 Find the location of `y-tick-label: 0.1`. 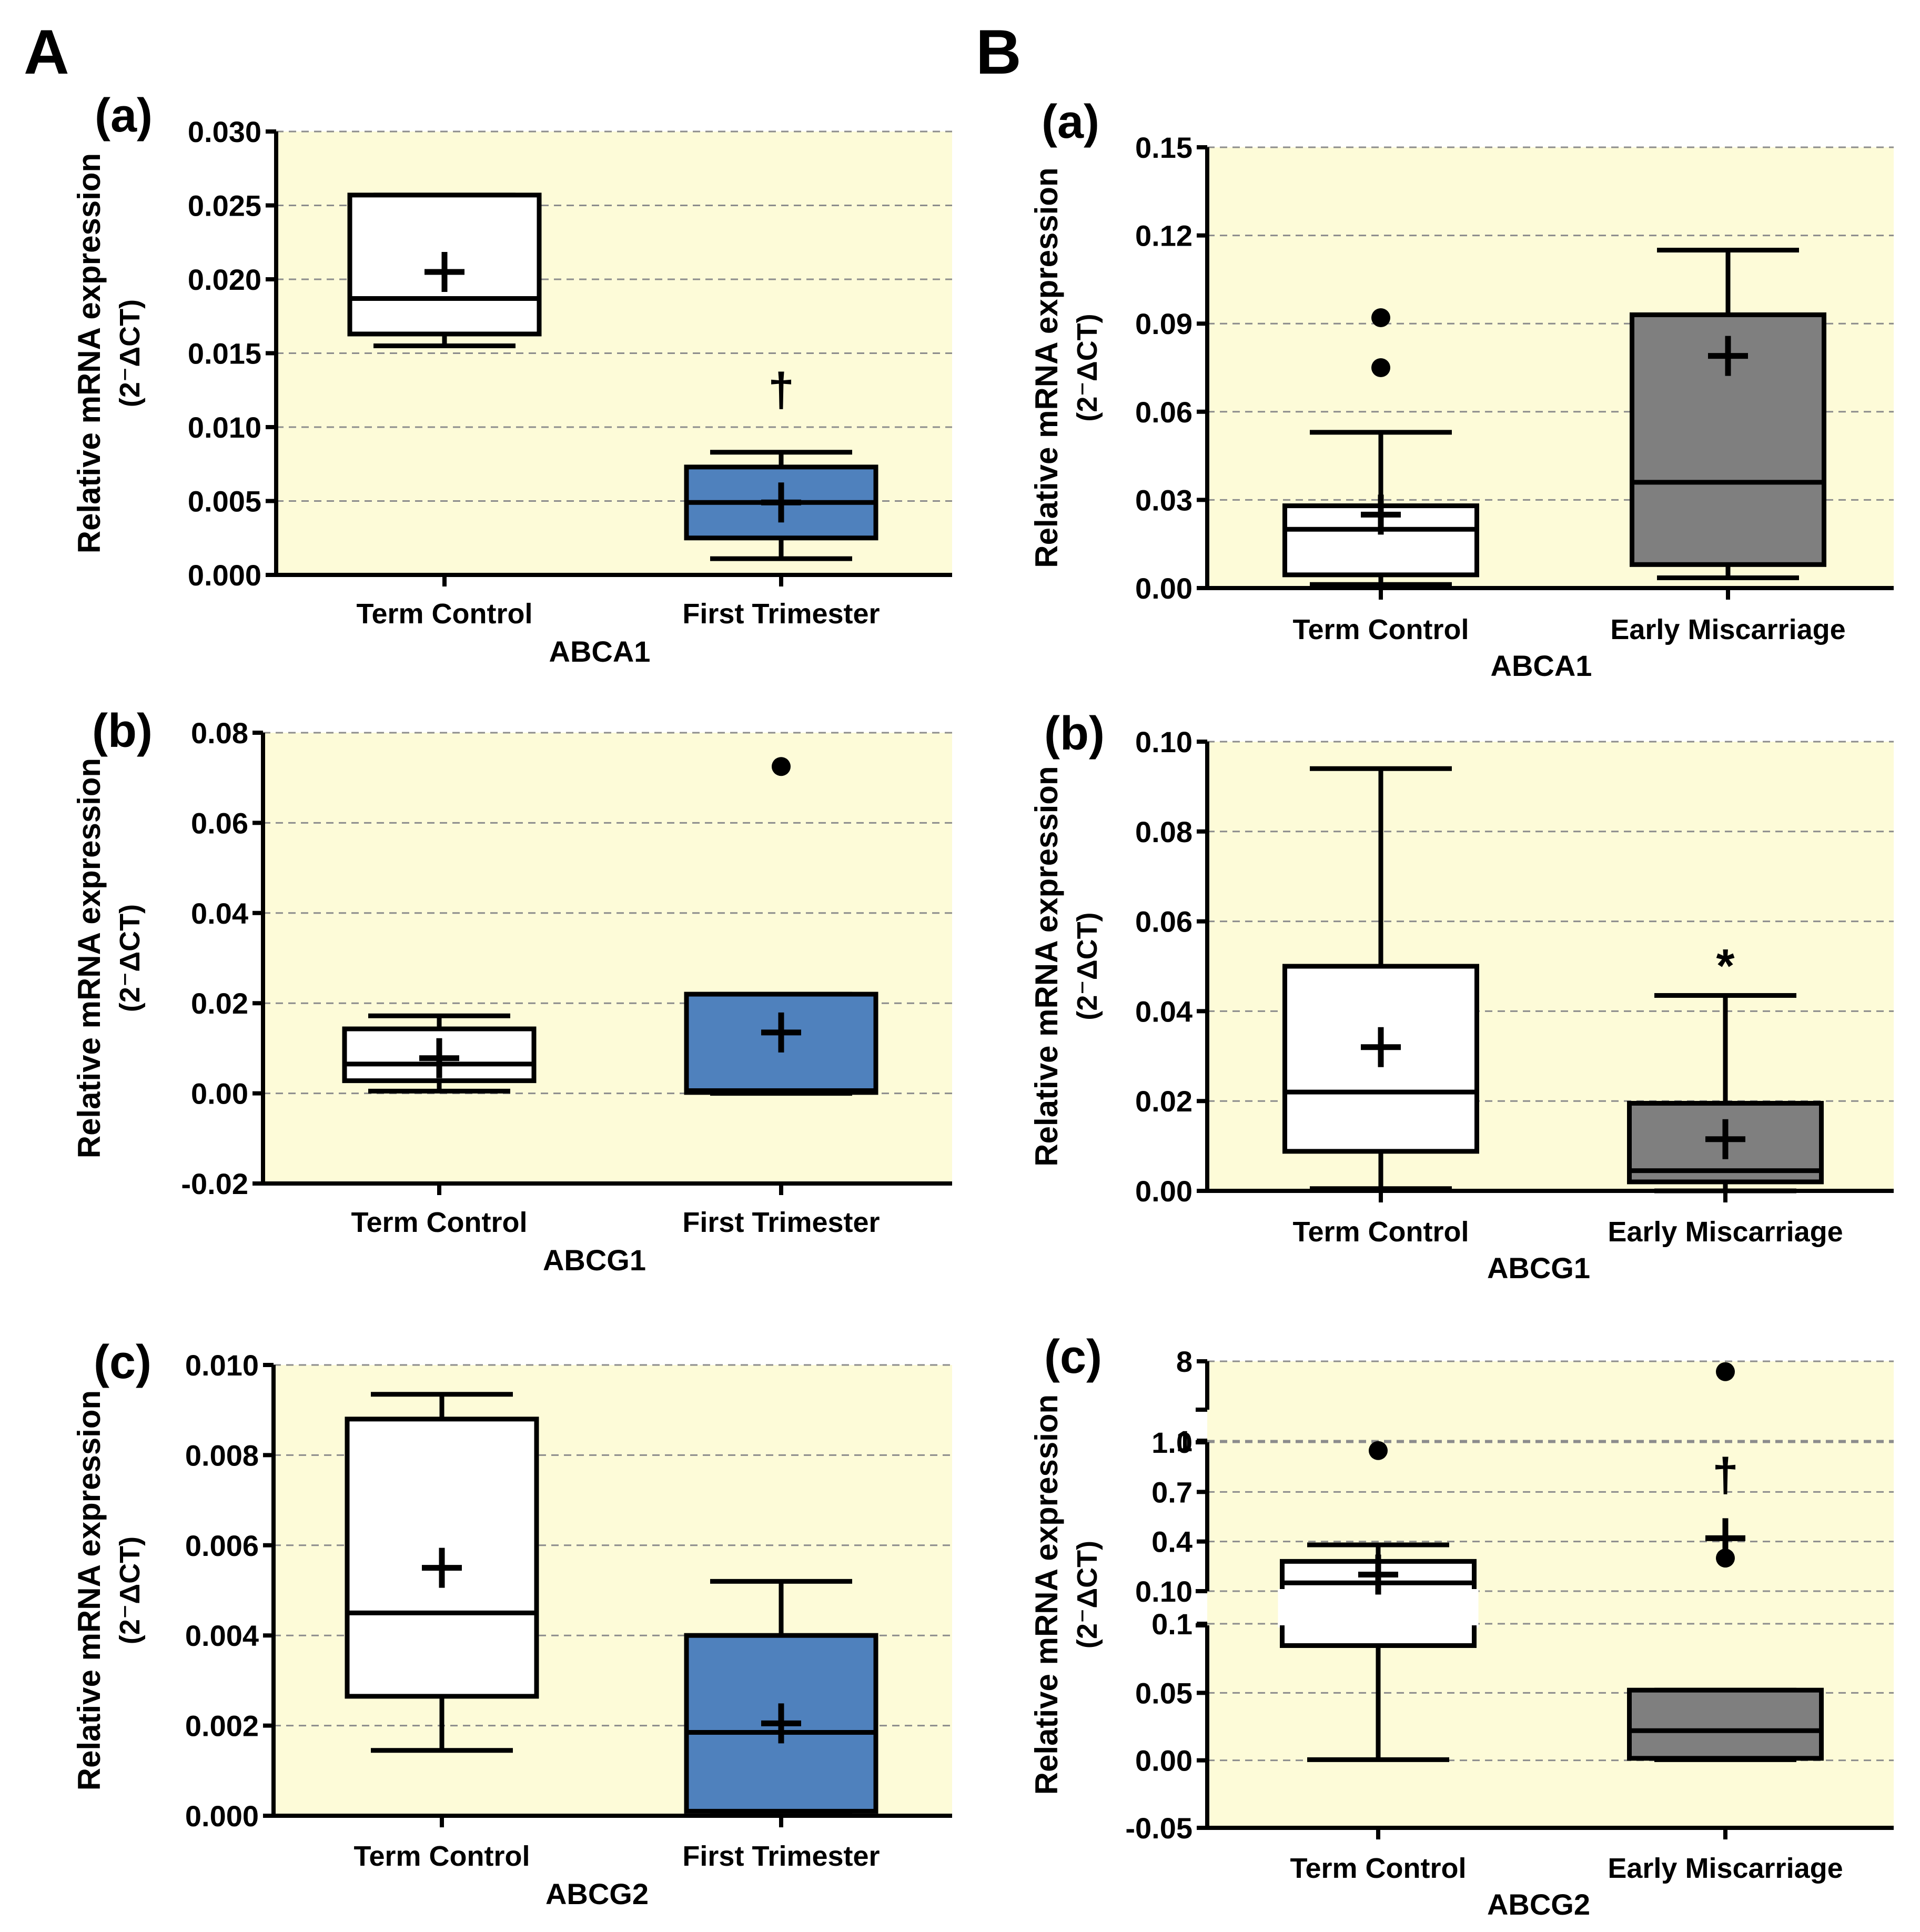

y-tick-label: 0.1 is located at coordinates (1172, 1624).